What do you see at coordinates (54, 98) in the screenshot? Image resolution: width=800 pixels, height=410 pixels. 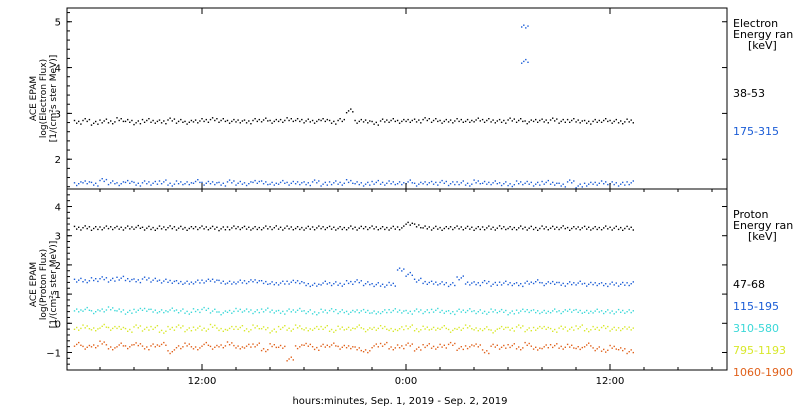 I see `electron-ylabel-line: [1/(cm²s ster MeV)]` at bounding box center [54, 98].